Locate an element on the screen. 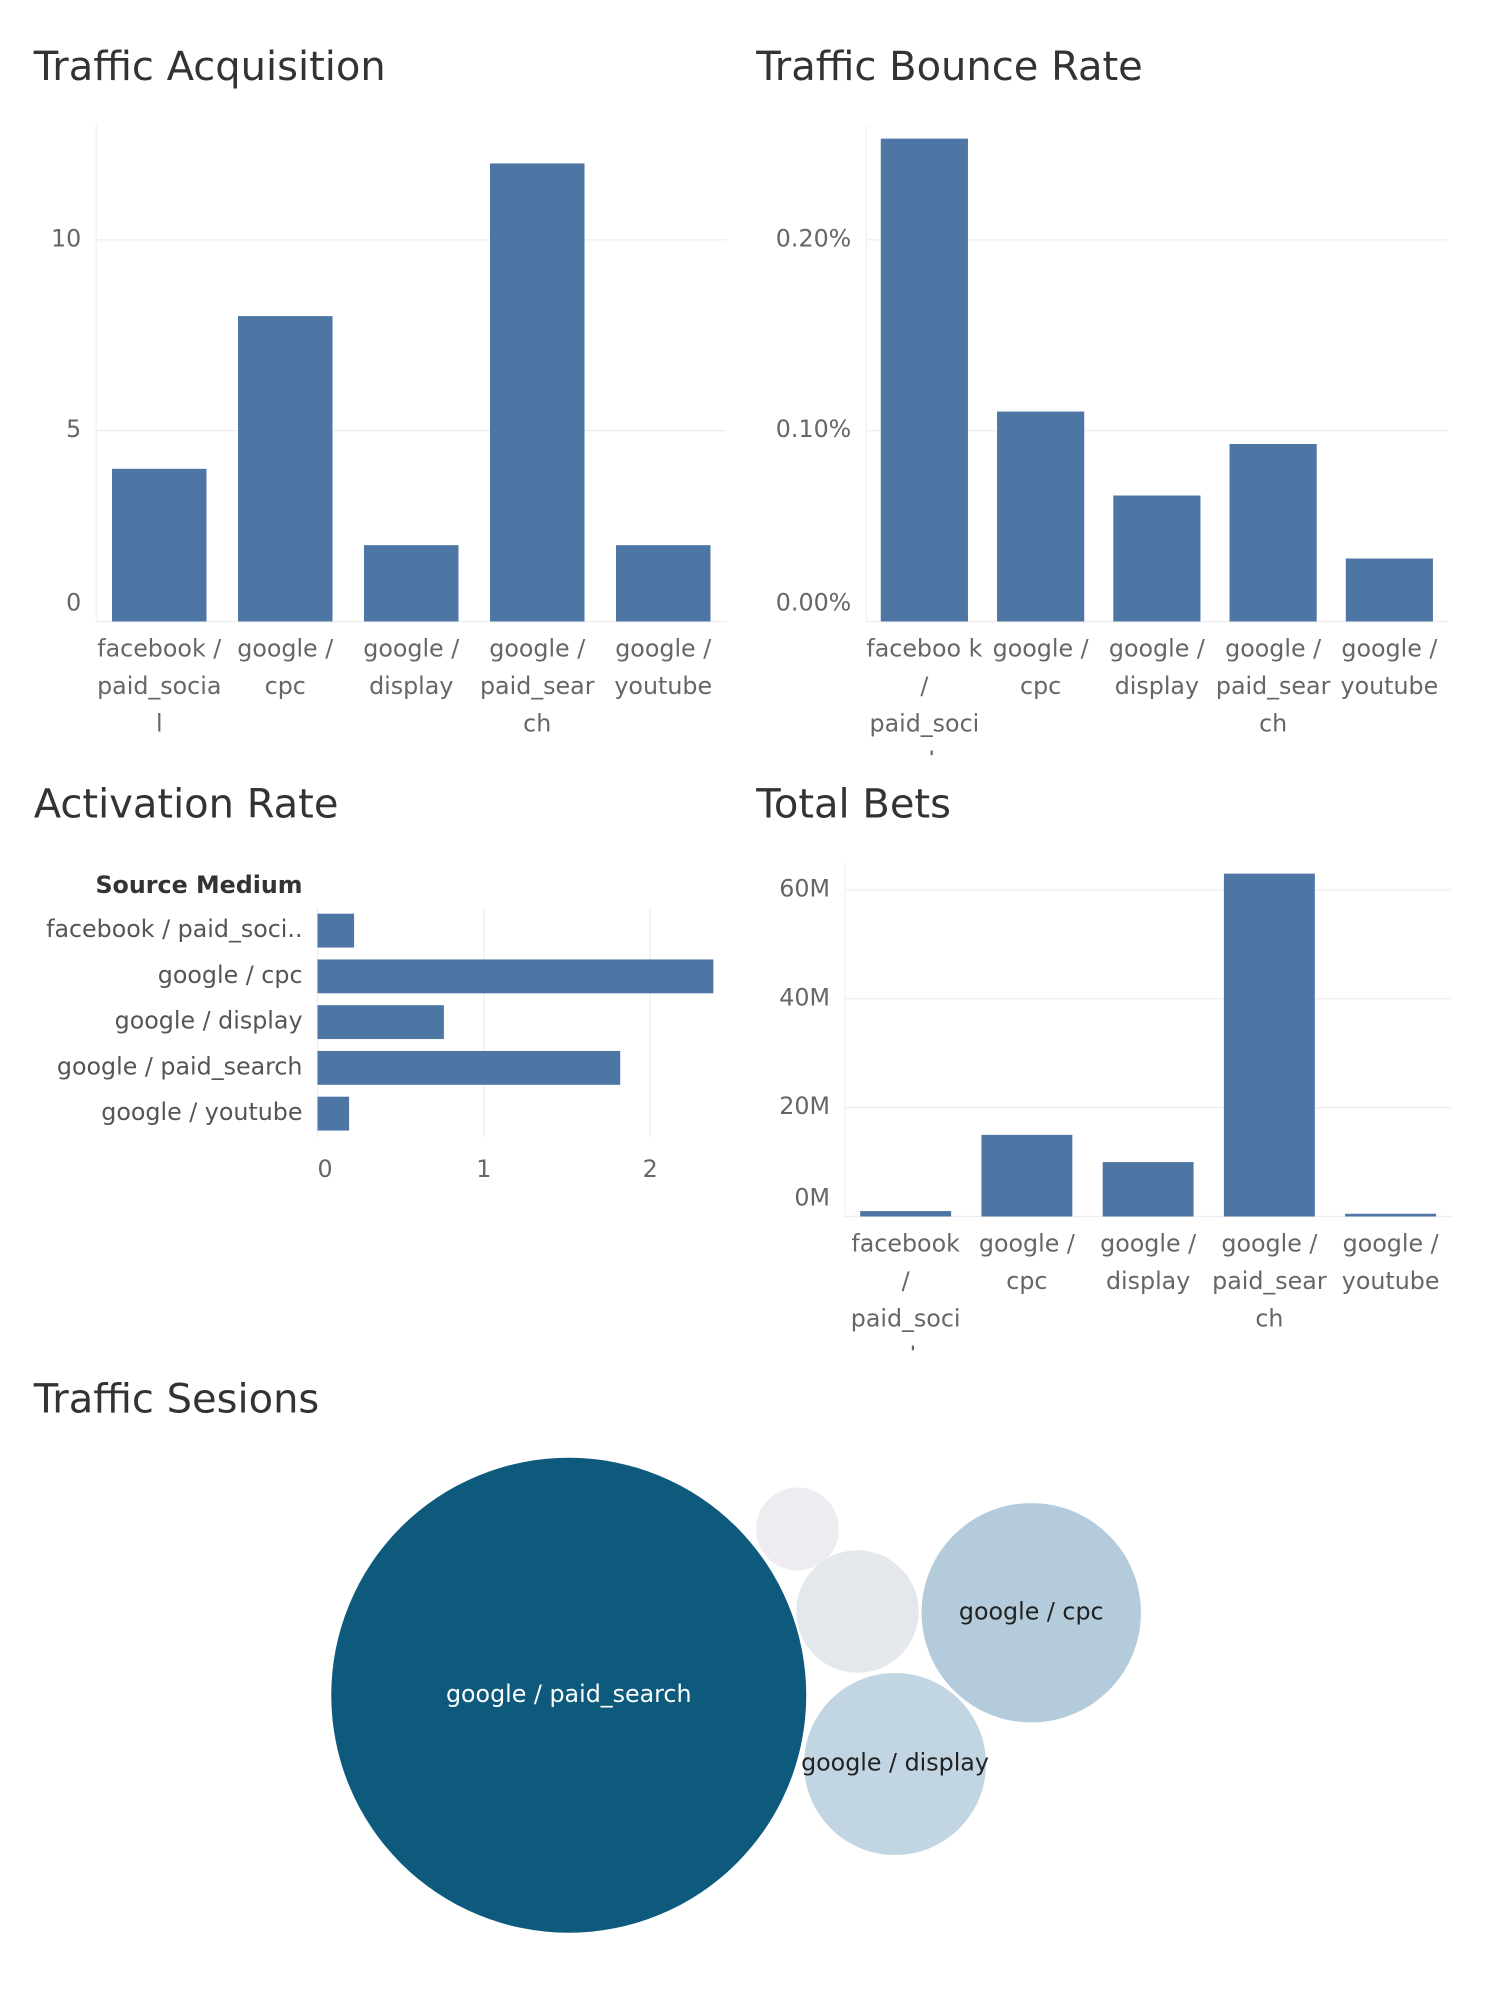 This screenshot has height=1998, width=1500. y-tick-label: google / paid_search is located at coordinates (180, 1066).